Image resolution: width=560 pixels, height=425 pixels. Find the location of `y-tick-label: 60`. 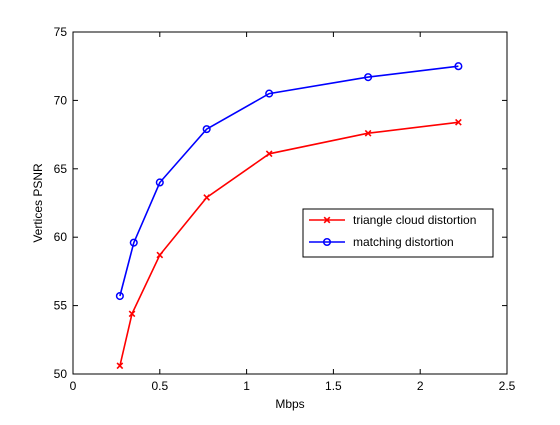

y-tick-label: 60 is located at coordinates (61, 237).